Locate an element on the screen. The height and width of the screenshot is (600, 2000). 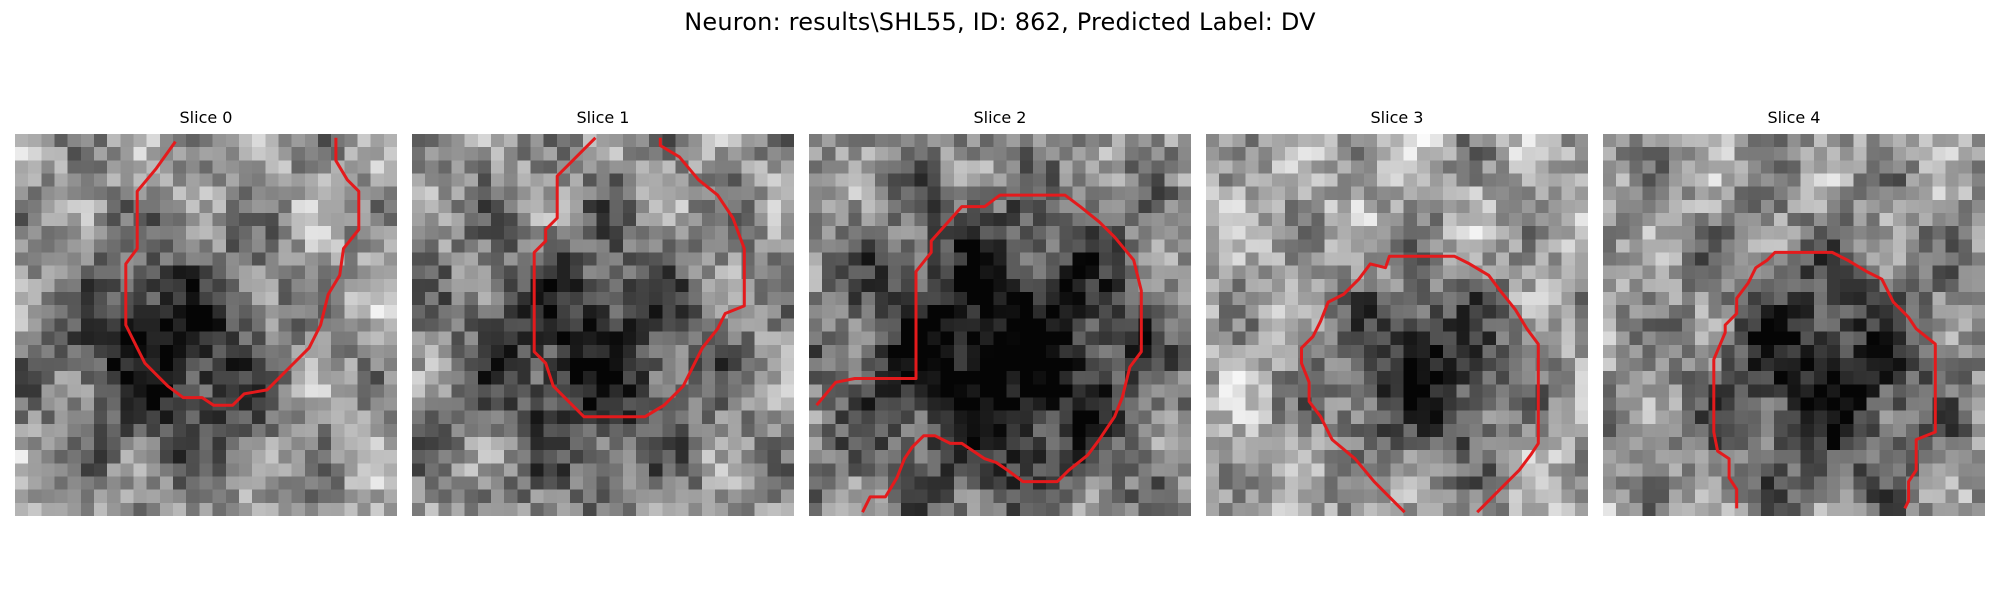
slice-title: Slice 2 is located at coordinates (1000, 117).